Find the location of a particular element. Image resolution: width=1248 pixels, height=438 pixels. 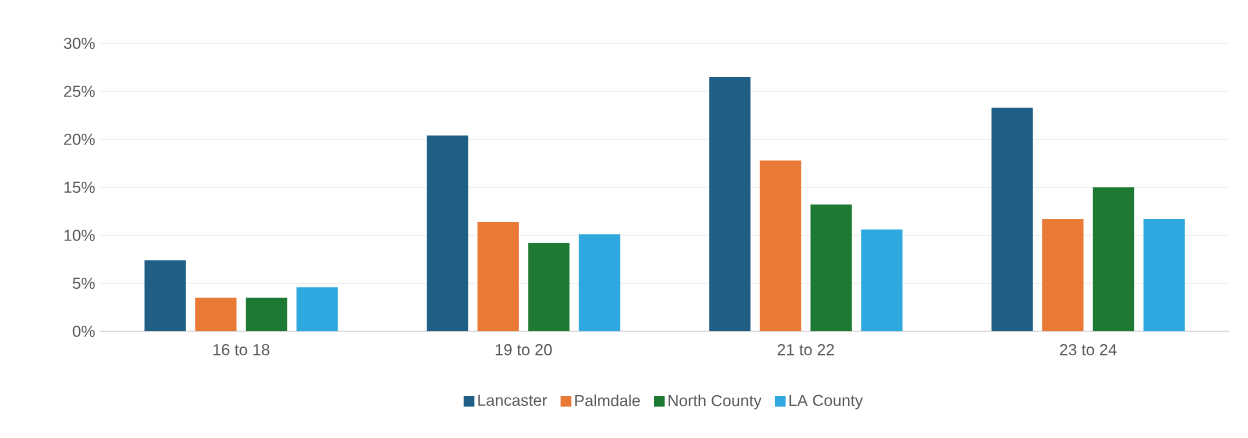

legend-label: North County is located at coordinates (715, 402).